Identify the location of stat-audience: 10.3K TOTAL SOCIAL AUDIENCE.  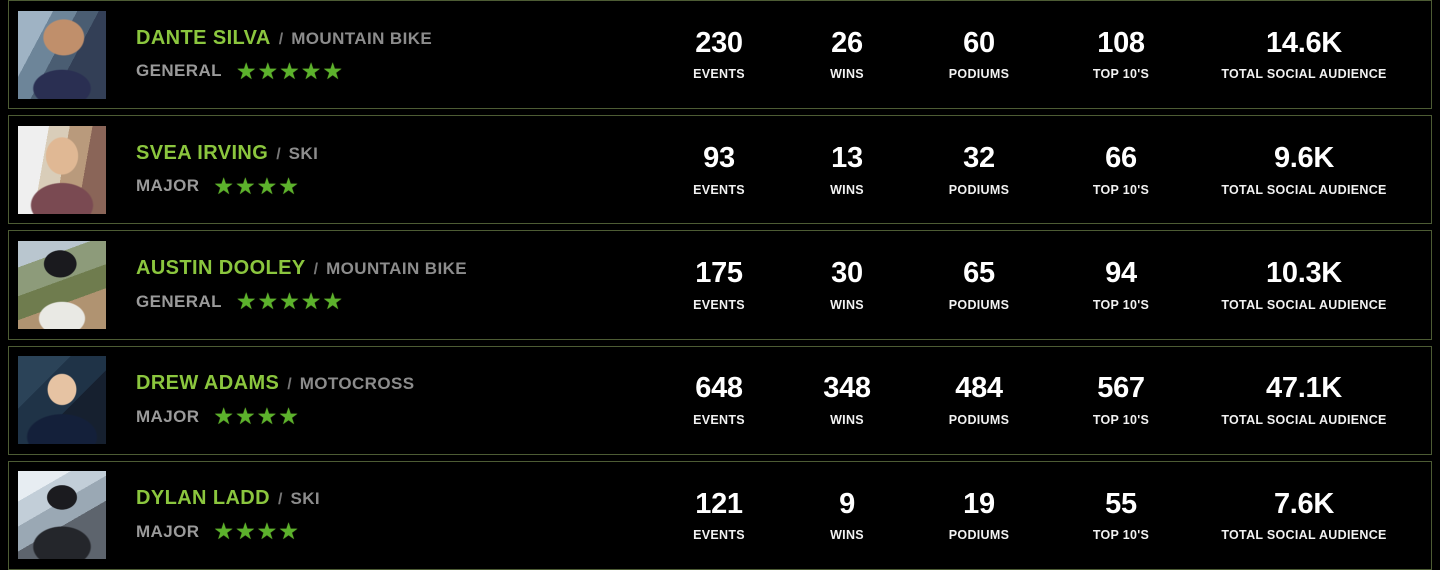
(1304, 285).